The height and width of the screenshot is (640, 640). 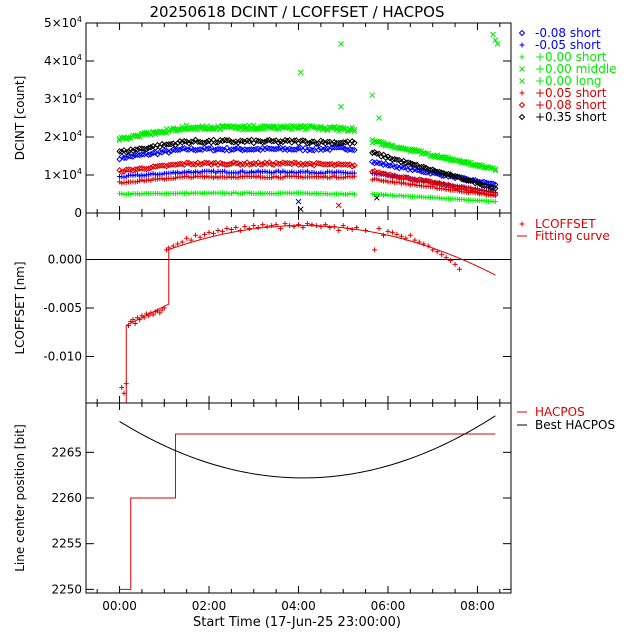 What do you see at coordinates (571, 57) in the screenshot?
I see `legend-label: +0.00 short` at bounding box center [571, 57].